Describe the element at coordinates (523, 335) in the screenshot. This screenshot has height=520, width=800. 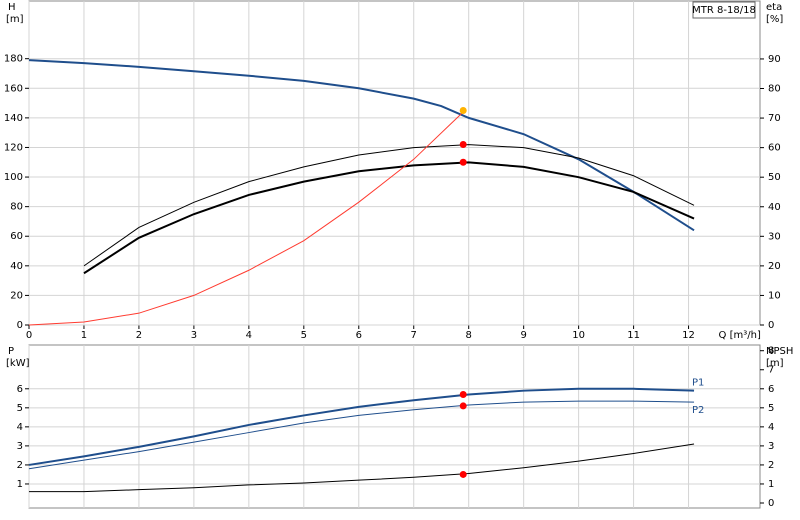
I see `x-tick-label: 9` at that location.